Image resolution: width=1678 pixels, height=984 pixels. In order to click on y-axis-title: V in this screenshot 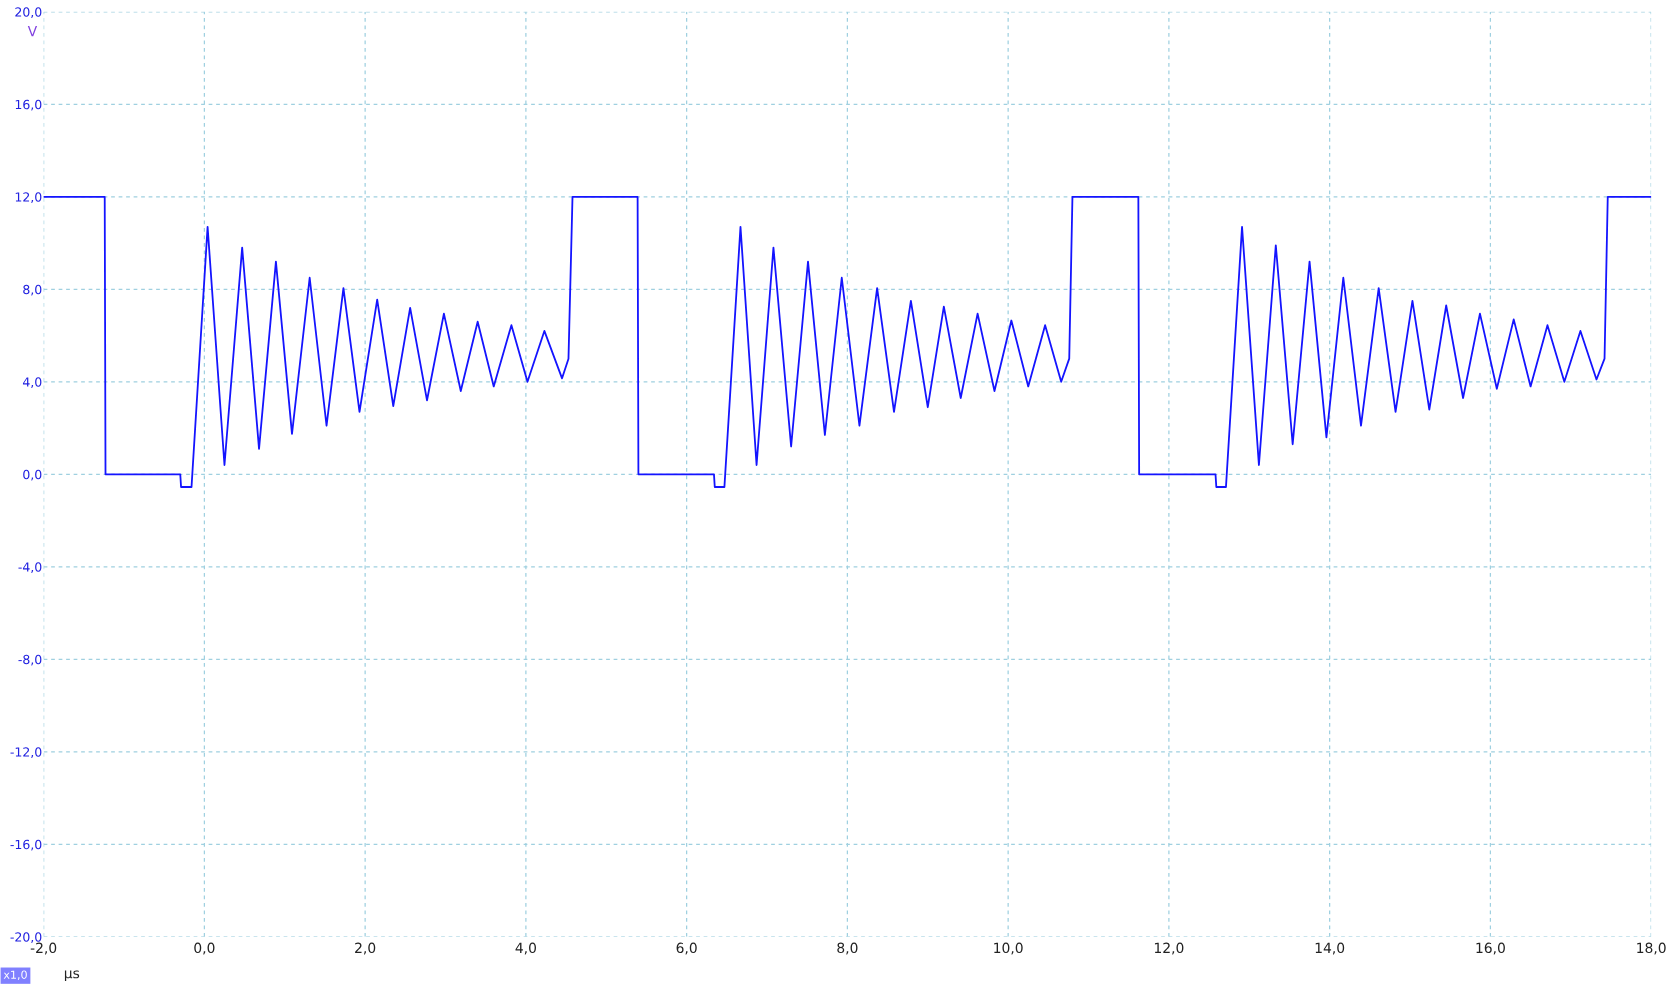, I will do `click(32, 31)`.